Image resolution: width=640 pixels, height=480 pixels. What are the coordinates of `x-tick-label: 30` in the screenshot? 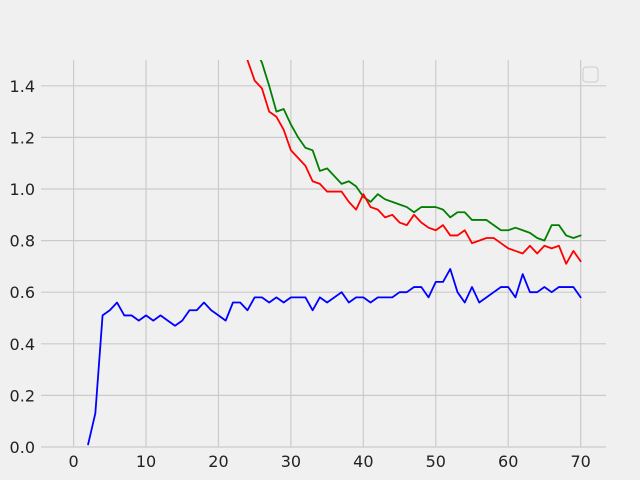 It's located at (291, 461).